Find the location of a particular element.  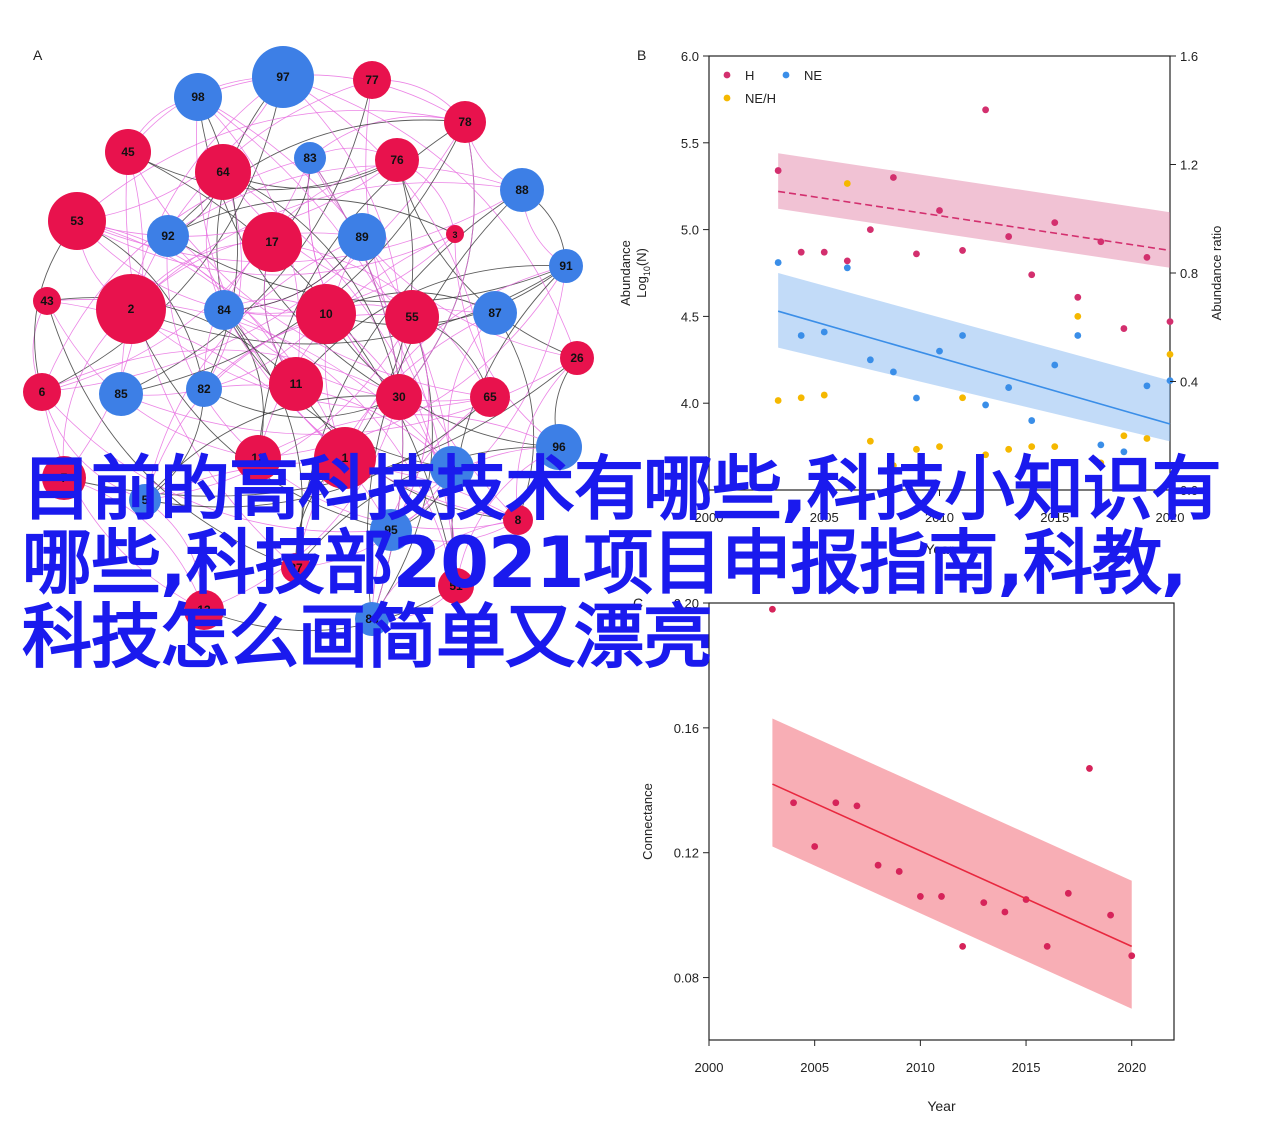

network-node: 78 is located at coordinates (465, 122).